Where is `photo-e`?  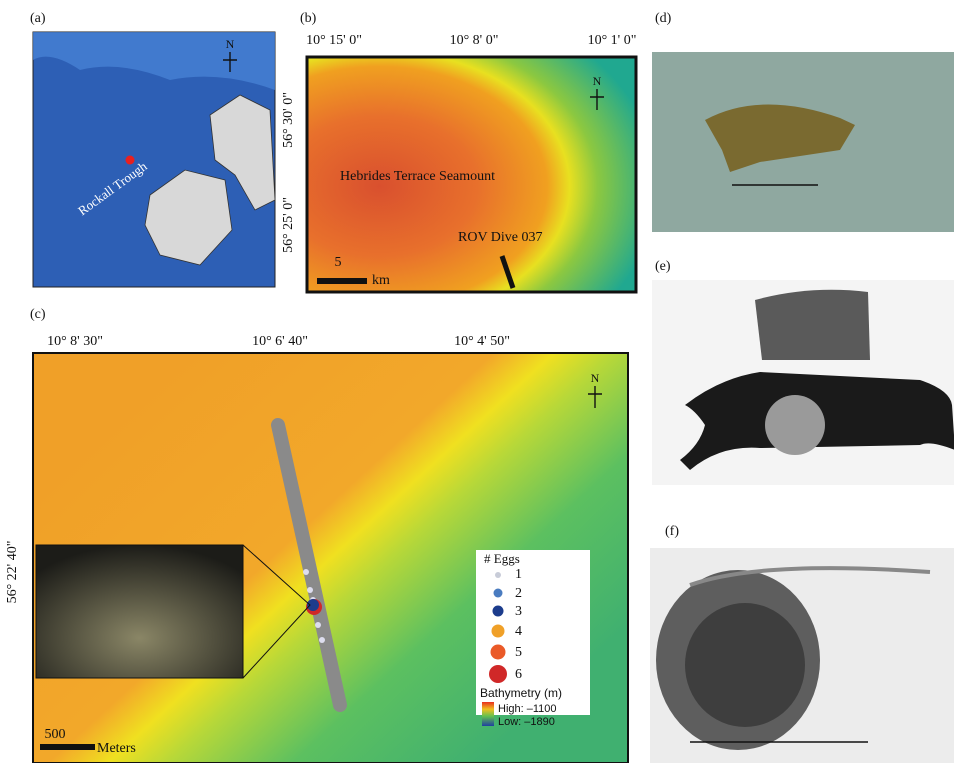 photo-e is located at coordinates (803, 382).